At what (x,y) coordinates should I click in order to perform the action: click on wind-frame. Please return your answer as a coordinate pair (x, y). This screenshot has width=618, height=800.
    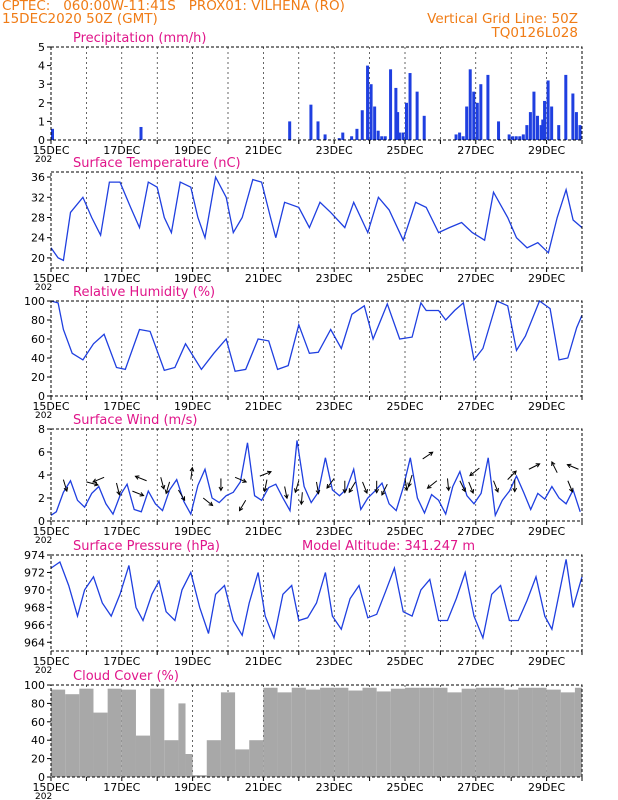
    Looking at the image, I should click on (316, 475).